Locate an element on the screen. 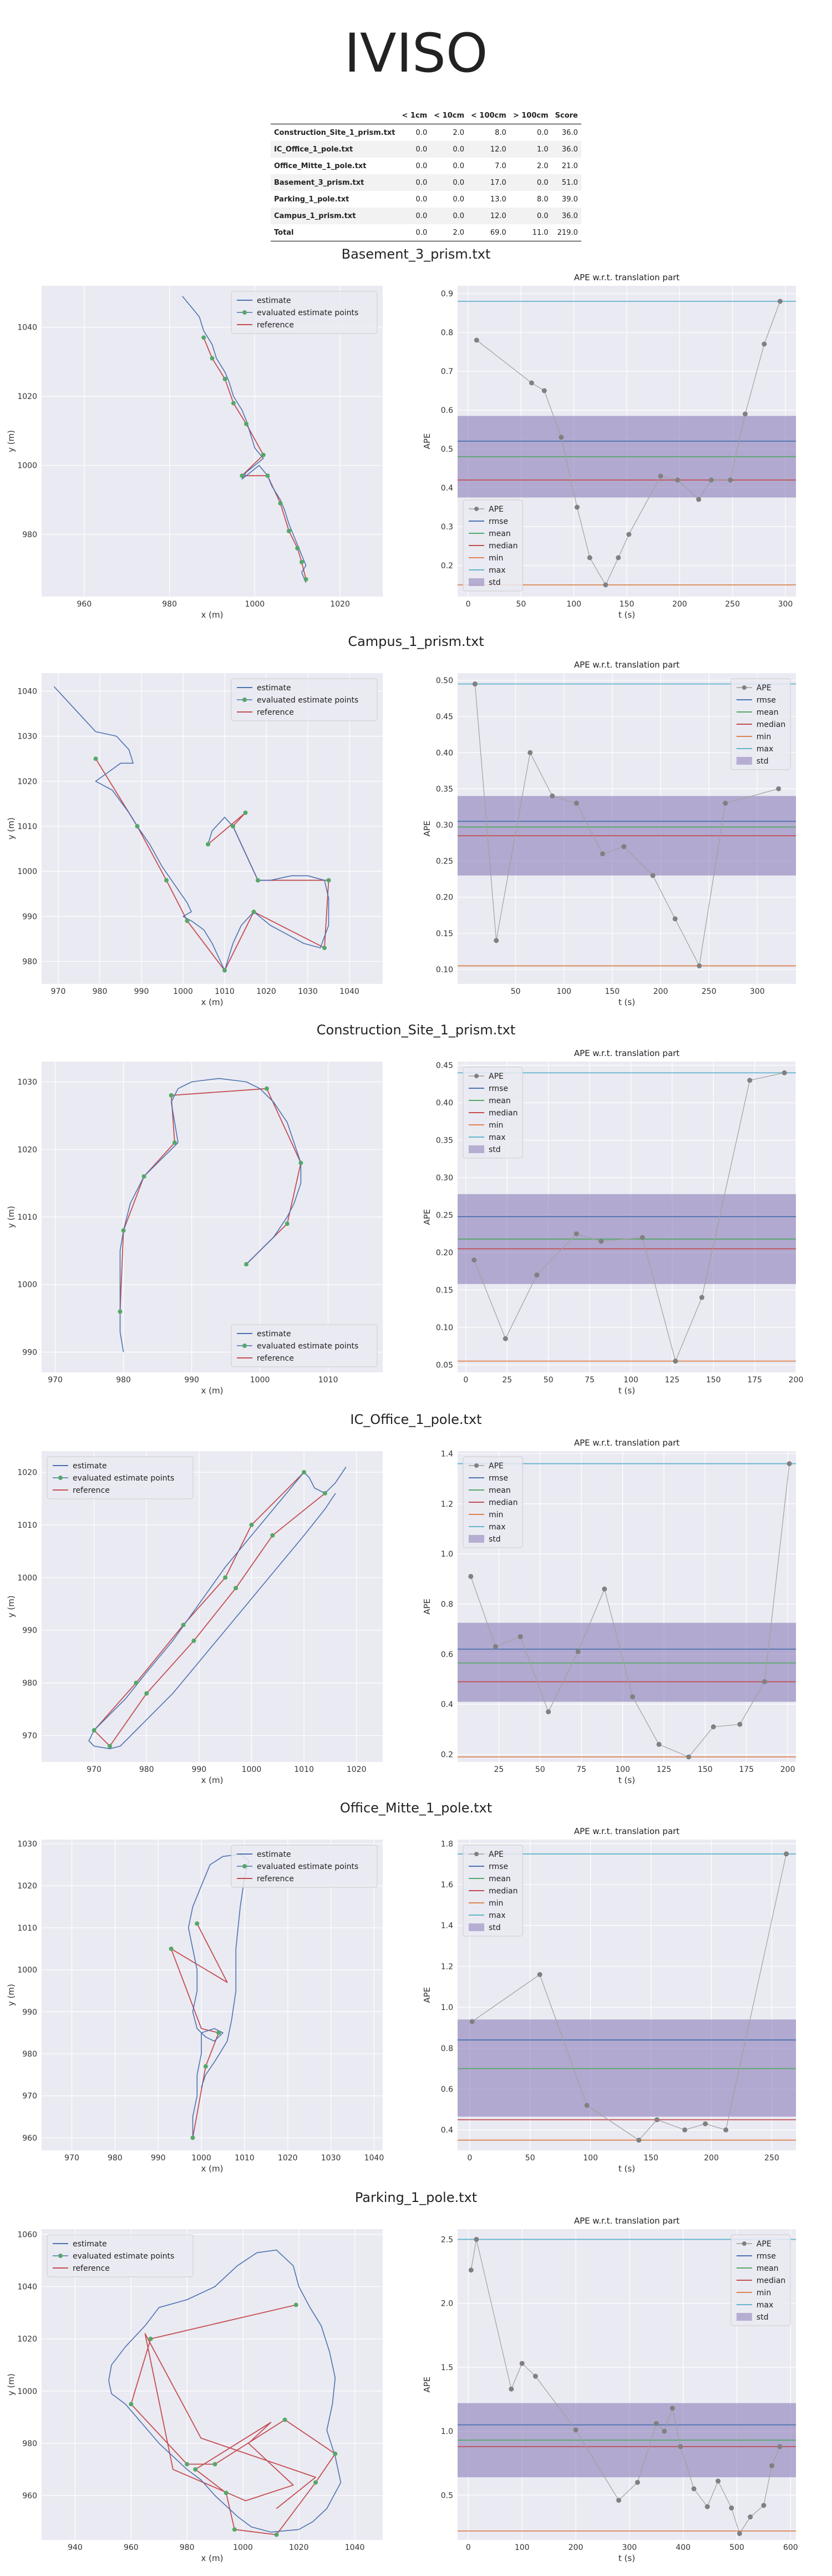 The height and width of the screenshot is (2576, 832). table-row: Office_Mitte_1_pole.txt 0.0 0.0 7.0 2.0 21.0 is located at coordinates (426, 166).